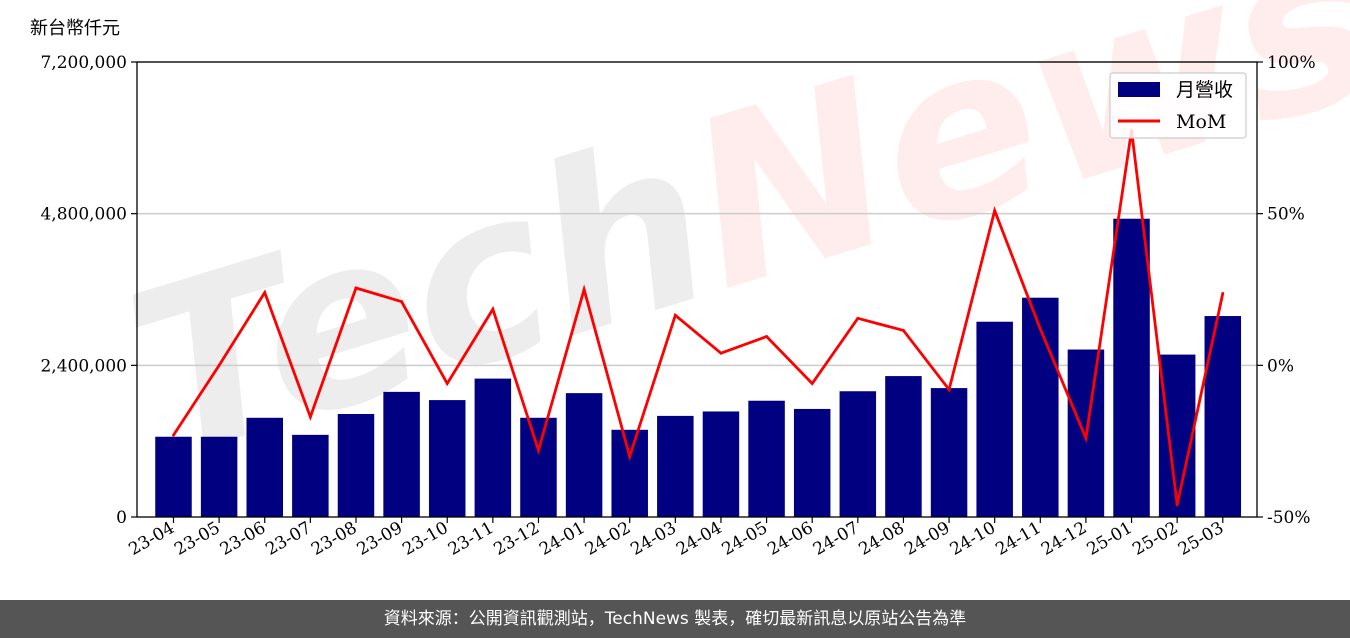  Describe the element at coordinates (562, 539) in the screenshot. I see `x-tick-label: 24-01` at that location.